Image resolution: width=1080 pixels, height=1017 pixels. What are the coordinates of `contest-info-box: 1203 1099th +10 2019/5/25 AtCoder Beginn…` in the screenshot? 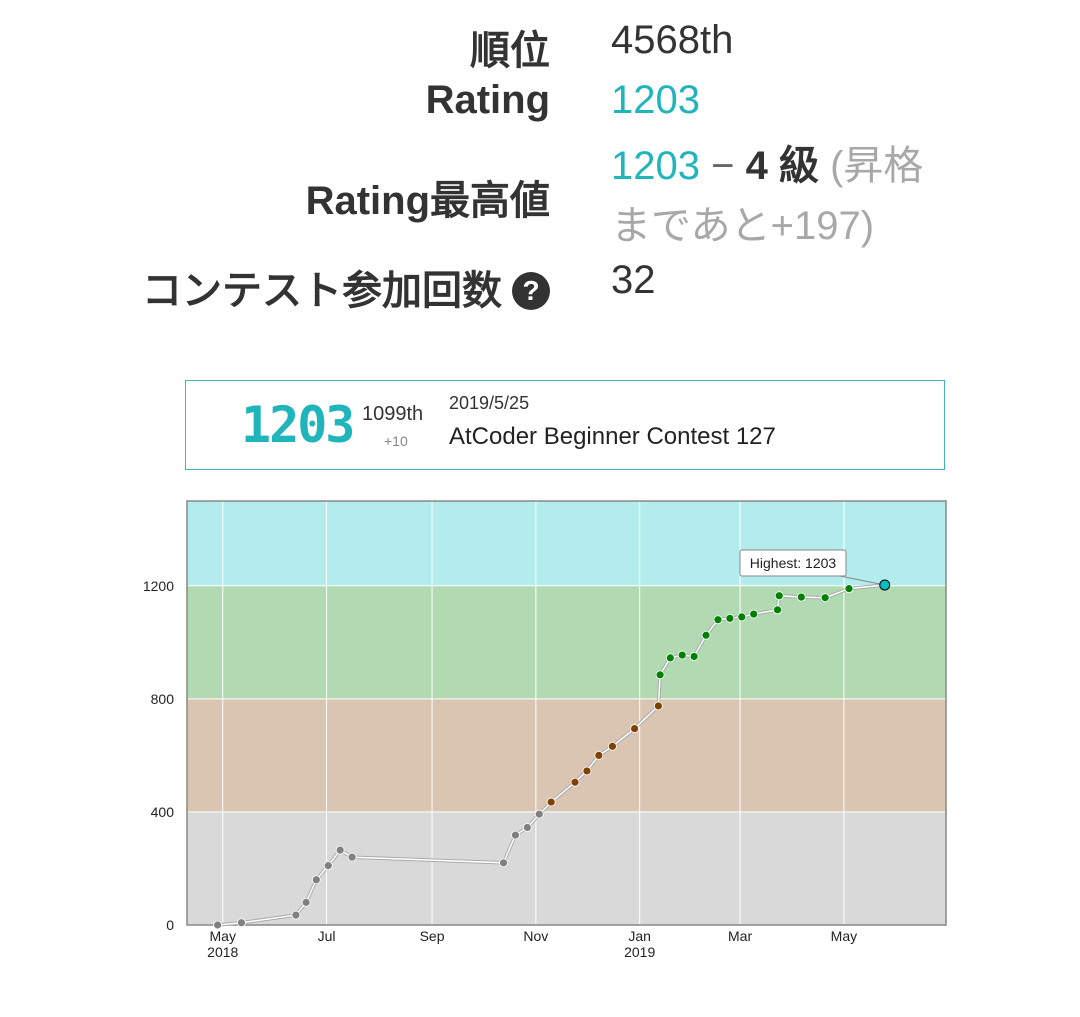 It's located at (565, 425).